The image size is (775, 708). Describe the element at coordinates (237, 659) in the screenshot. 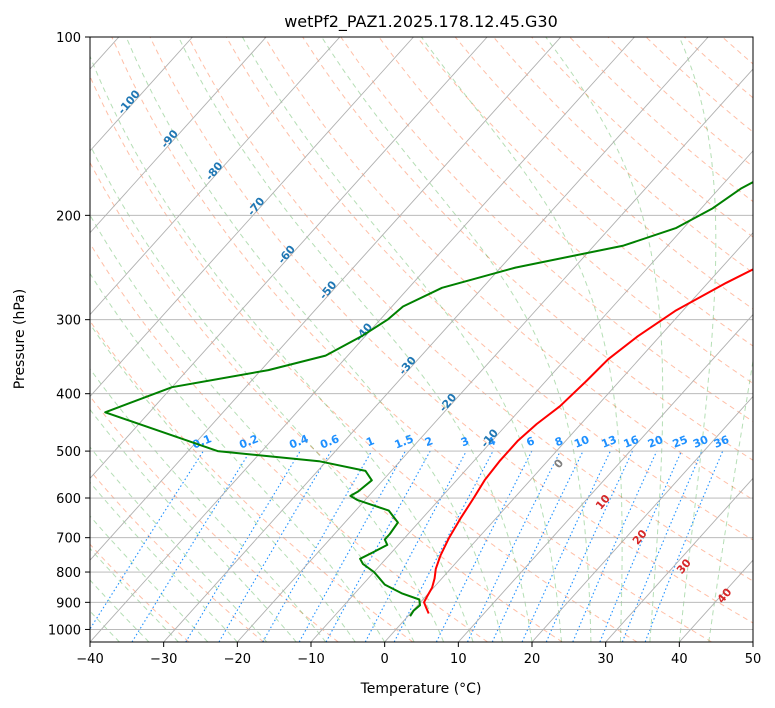

I see `x-tick-label: −20` at that location.